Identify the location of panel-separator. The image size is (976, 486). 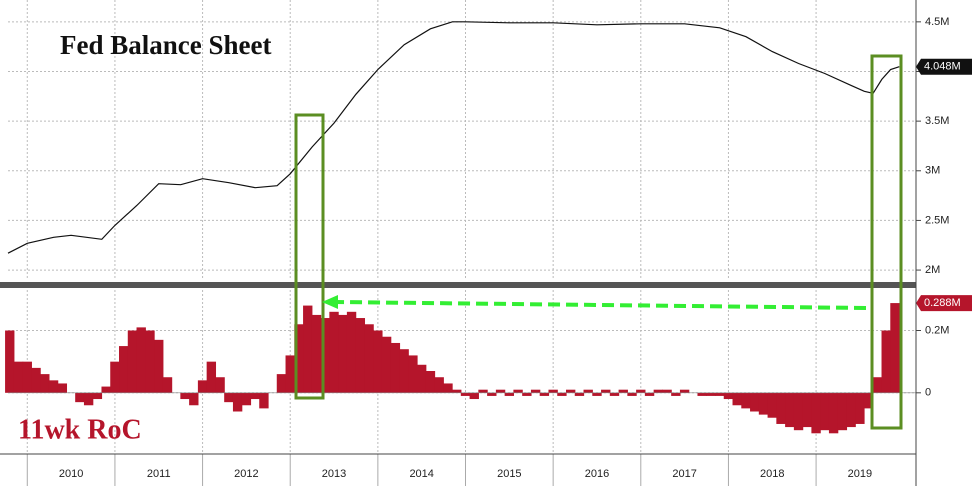
(458, 285).